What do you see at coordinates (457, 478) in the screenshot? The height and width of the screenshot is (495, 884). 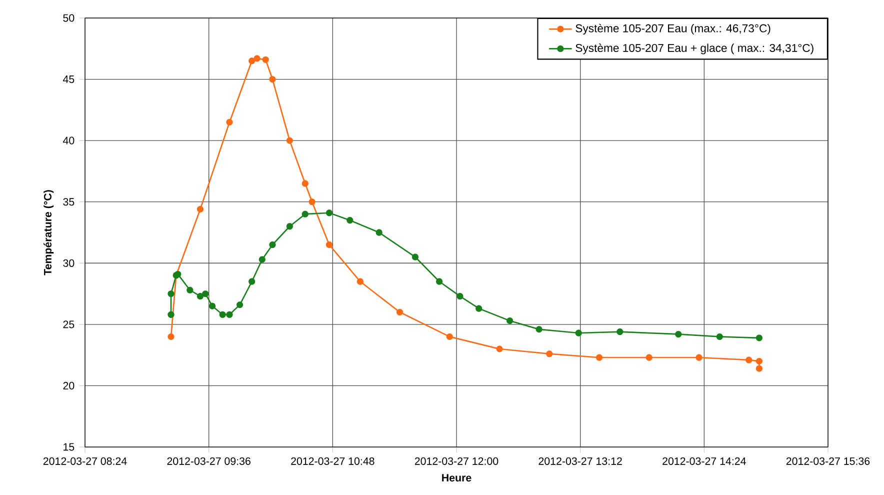 I see `x-axis-title: Heure` at bounding box center [457, 478].